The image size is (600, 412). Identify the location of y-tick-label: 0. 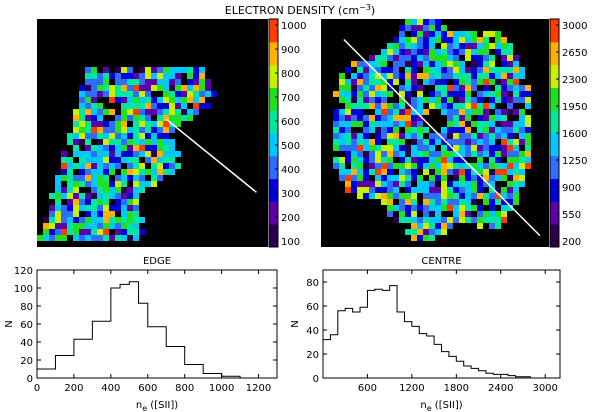
(30, 379).